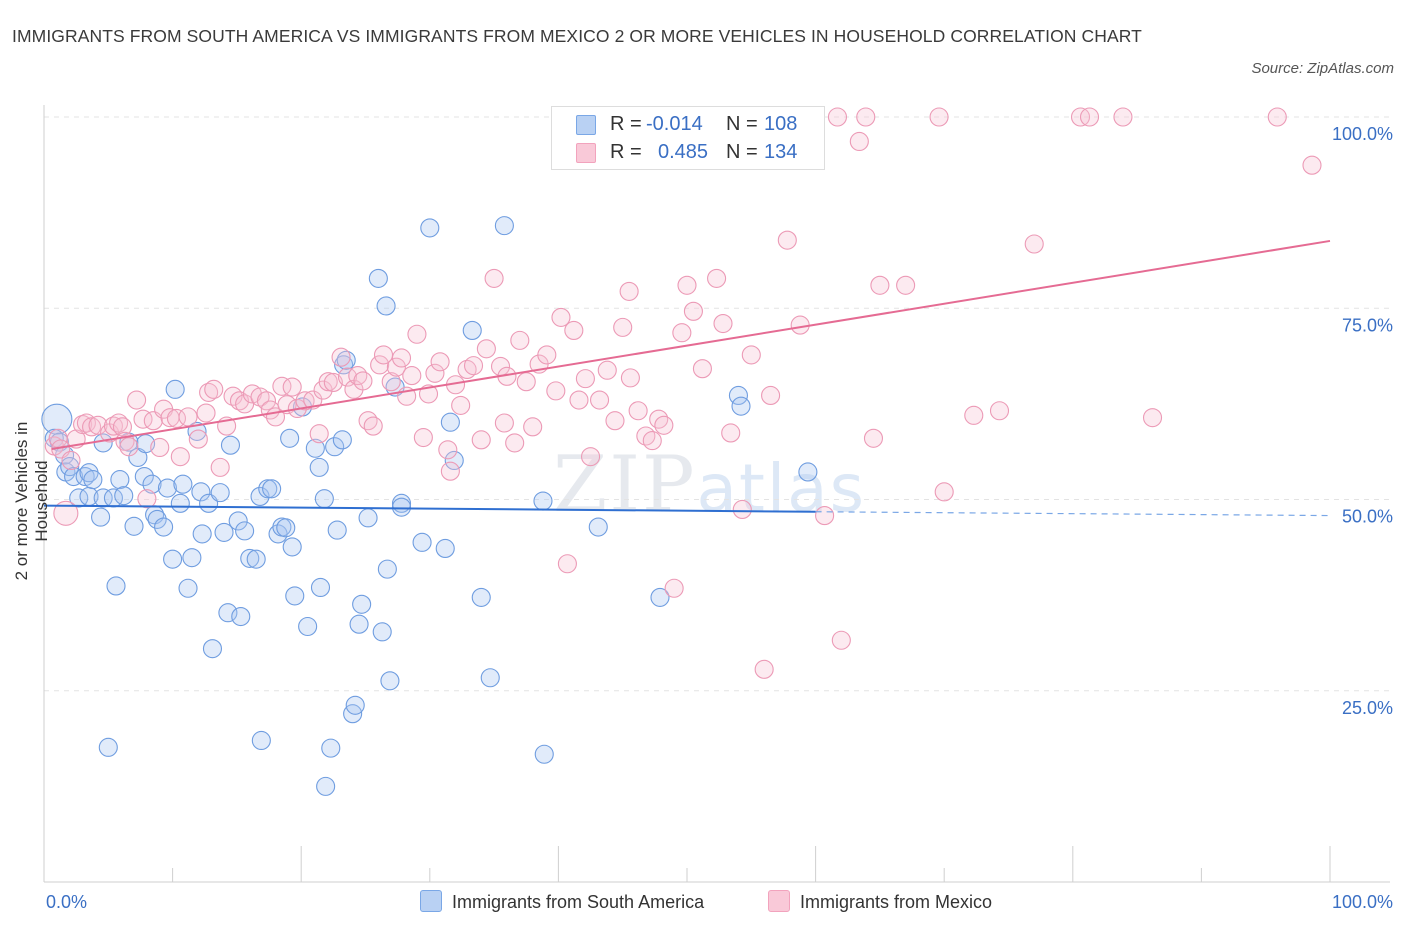 Image resolution: width=1406 pixels, height=930 pixels. What do you see at coordinates (578, 902) in the screenshot?
I see `bottom-legend-label: Immigrants from South America` at bounding box center [578, 902].